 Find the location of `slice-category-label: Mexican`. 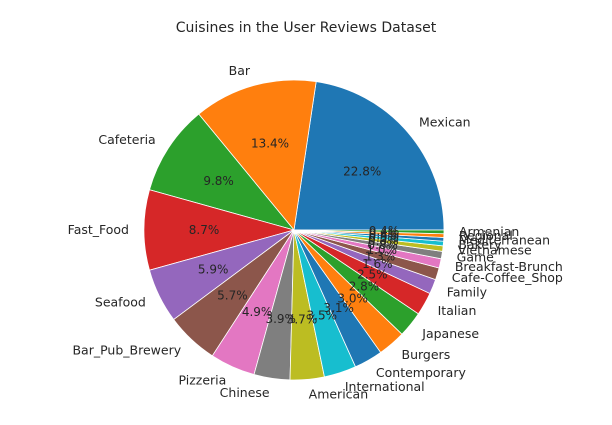

slice-category-label: Mexican is located at coordinates (445, 121).